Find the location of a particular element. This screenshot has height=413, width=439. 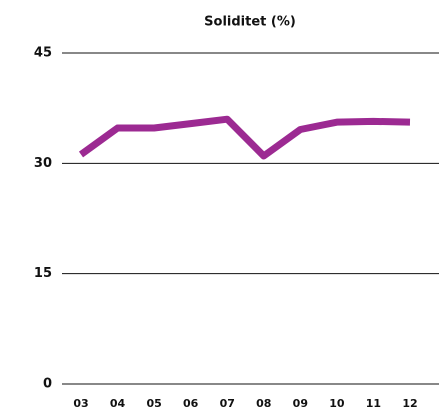

x-tick-label: 07 is located at coordinates (227, 403).